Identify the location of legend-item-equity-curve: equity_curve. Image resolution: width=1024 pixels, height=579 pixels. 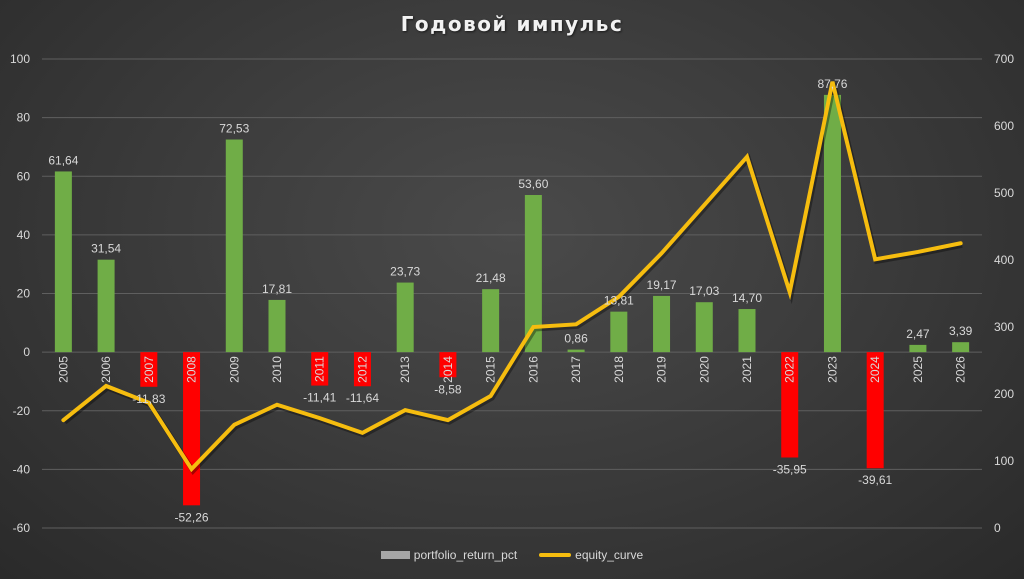
(591, 555).